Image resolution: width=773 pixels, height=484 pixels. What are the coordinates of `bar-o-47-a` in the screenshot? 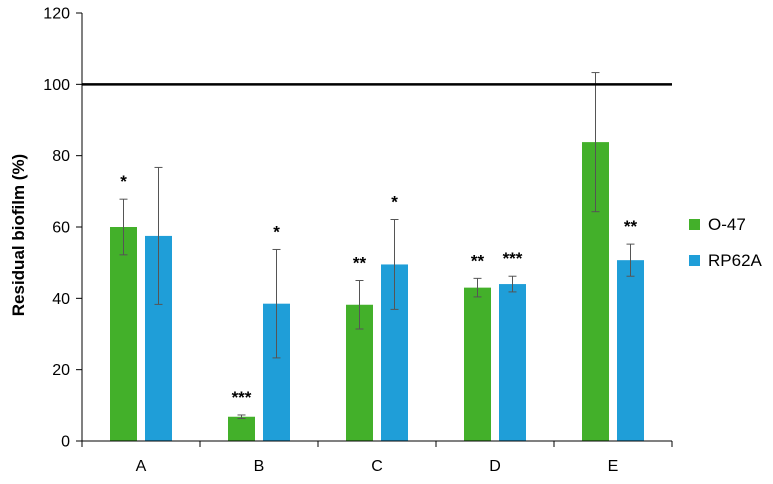 It's located at (123, 334).